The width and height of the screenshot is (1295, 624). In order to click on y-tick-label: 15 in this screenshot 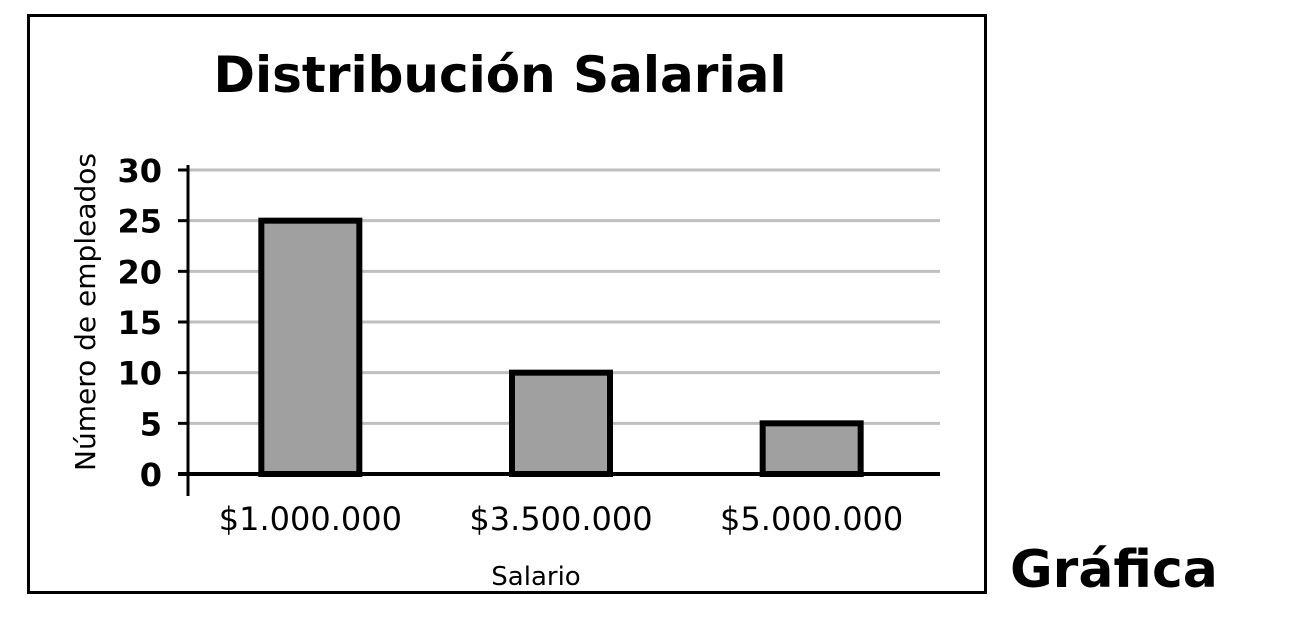, I will do `click(139, 323)`.